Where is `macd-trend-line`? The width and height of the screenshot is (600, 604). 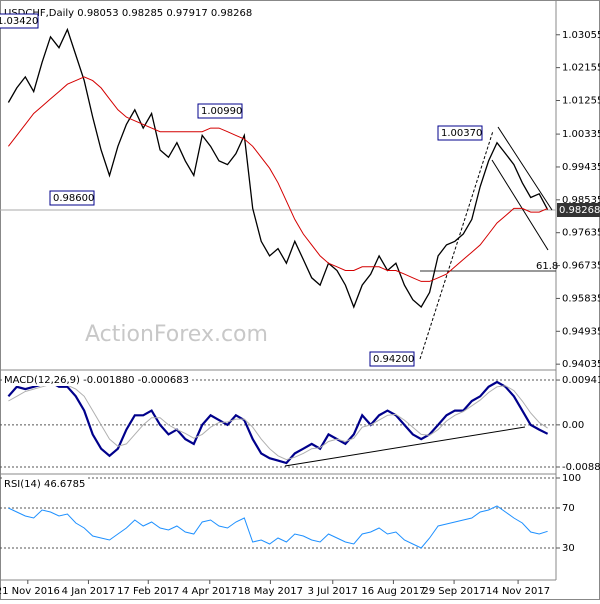
macd-trend-line is located at coordinates (405, 446).